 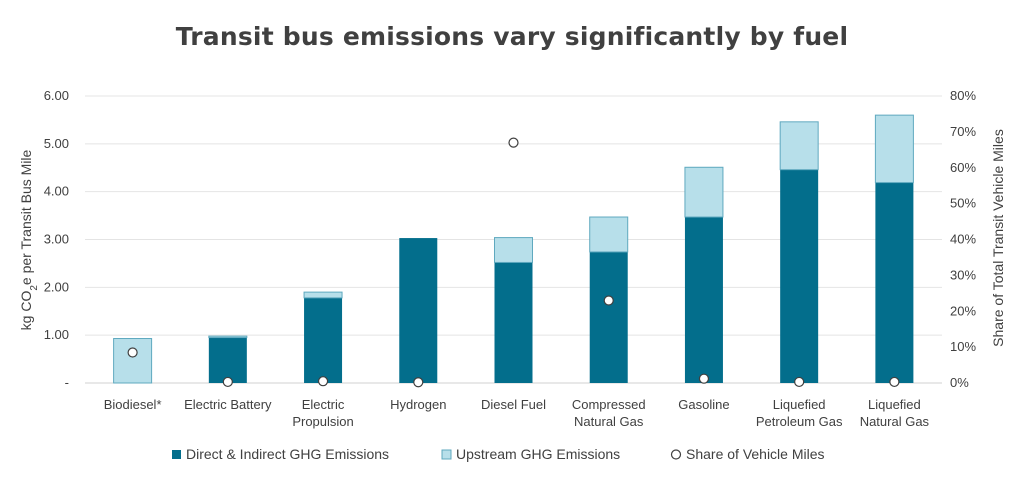 What do you see at coordinates (963, 310) in the screenshot?
I see `y-tick-label-right: 20%` at bounding box center [963, 310].